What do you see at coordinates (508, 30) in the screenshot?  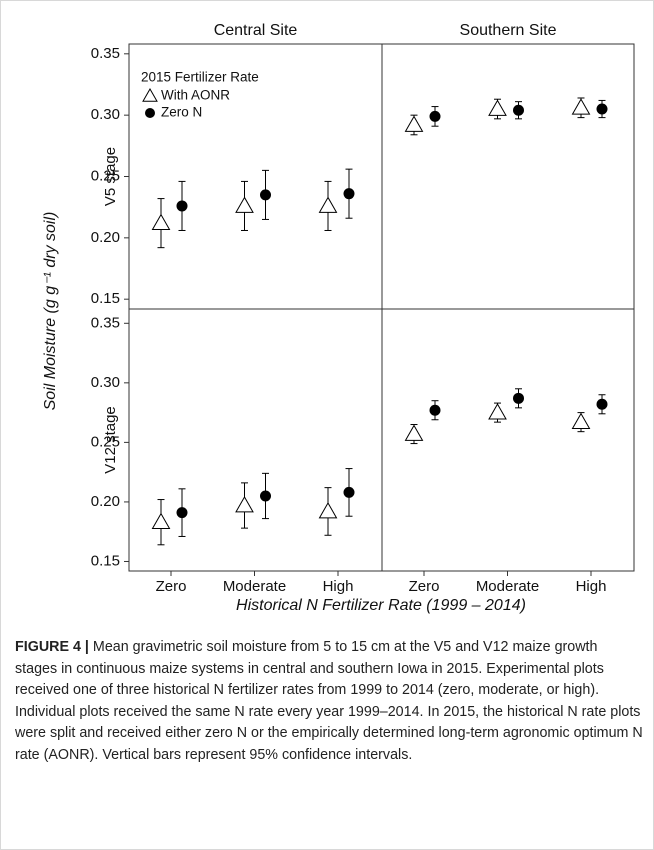 I see `panel-title: Southern Site` at bounding box center [508, 30].